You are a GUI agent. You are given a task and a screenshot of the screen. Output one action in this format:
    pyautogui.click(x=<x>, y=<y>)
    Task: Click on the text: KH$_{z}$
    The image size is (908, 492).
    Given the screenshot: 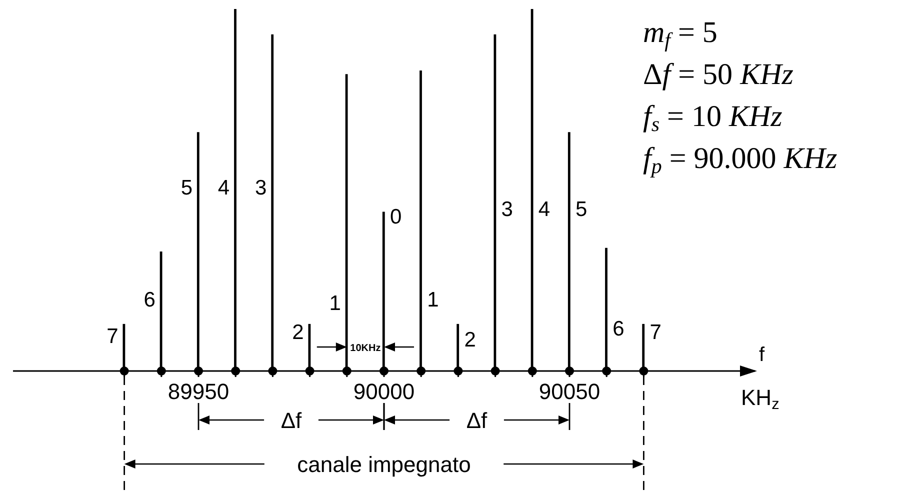 What is the action you would take?
    pyautogui.click(x=760, y=399)
    